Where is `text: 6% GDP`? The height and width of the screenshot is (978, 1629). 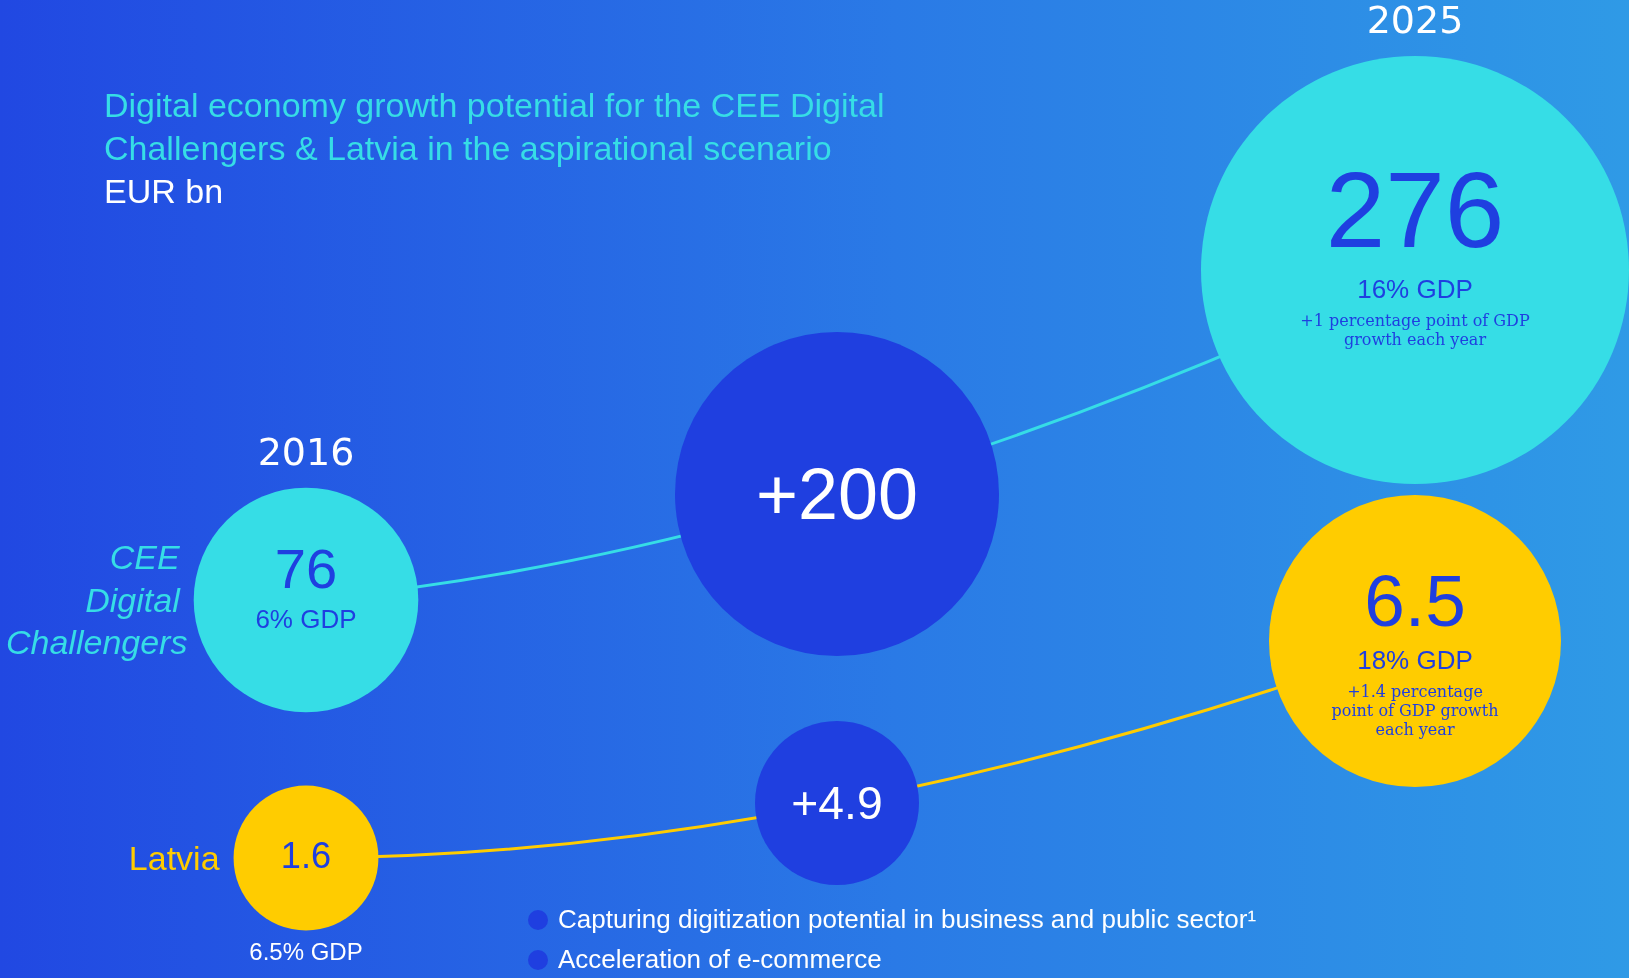 text: 6% GDP is located at coordinates (306, 619).